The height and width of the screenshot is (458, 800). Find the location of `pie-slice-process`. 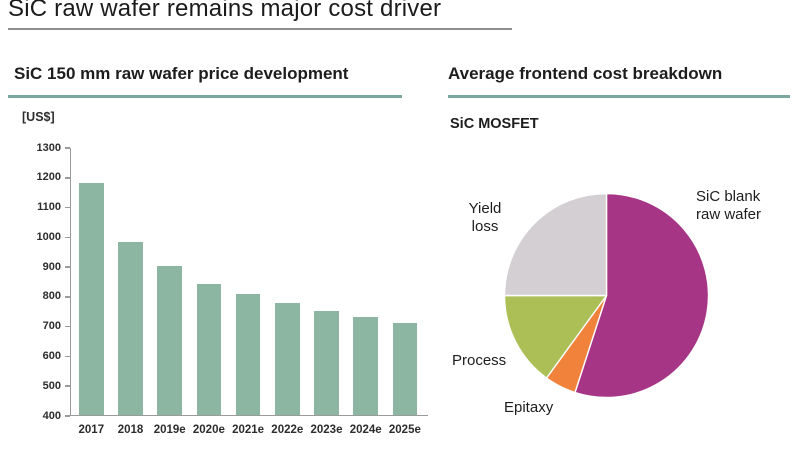

pie-slice-process is located at coordinates (555, 336).